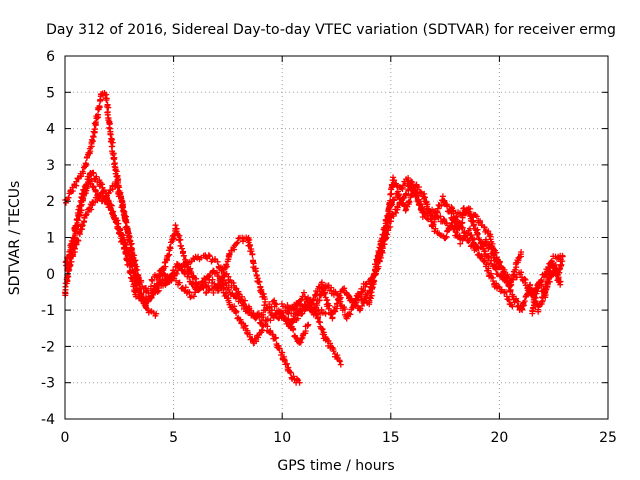  What do you see at coordinates (50, 166) in the screenshot?
I see `y-tick-label: 3` at bounding box center [50, 166].